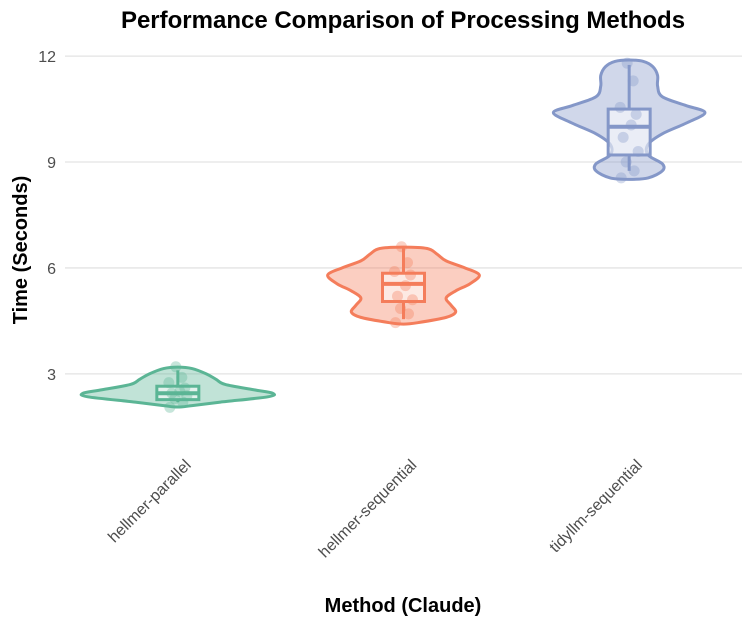  Describe the element at coordinates (51, 269) in the screenshot. I see `y-tick-label: 6` at that location.